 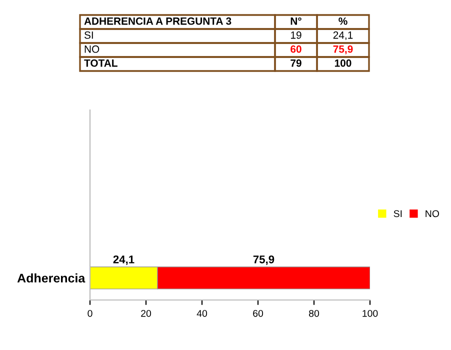 What do you see at coordinates (432, 214) in the screenshot?
I see `legend-label: NO` at bounding box center [432, 214].